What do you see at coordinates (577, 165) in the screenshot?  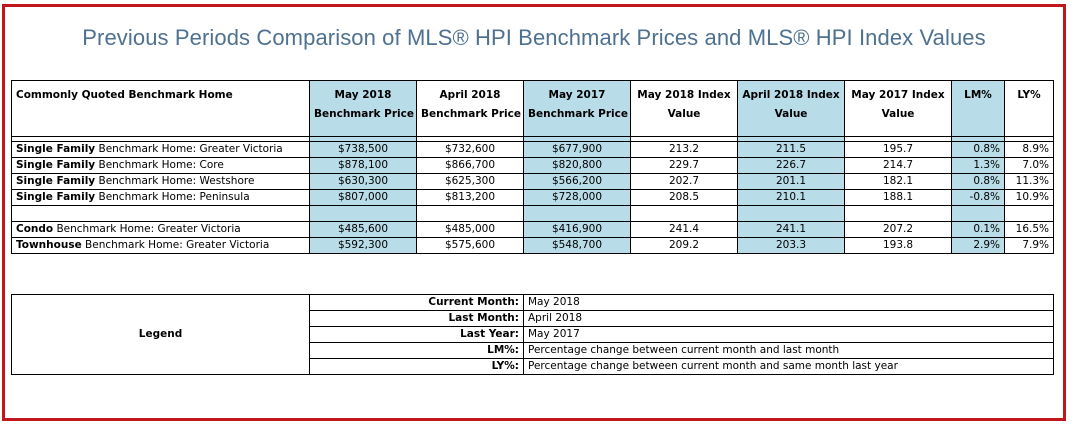 I see `may2017-price: $820,800` at bounding box center [577, 165].